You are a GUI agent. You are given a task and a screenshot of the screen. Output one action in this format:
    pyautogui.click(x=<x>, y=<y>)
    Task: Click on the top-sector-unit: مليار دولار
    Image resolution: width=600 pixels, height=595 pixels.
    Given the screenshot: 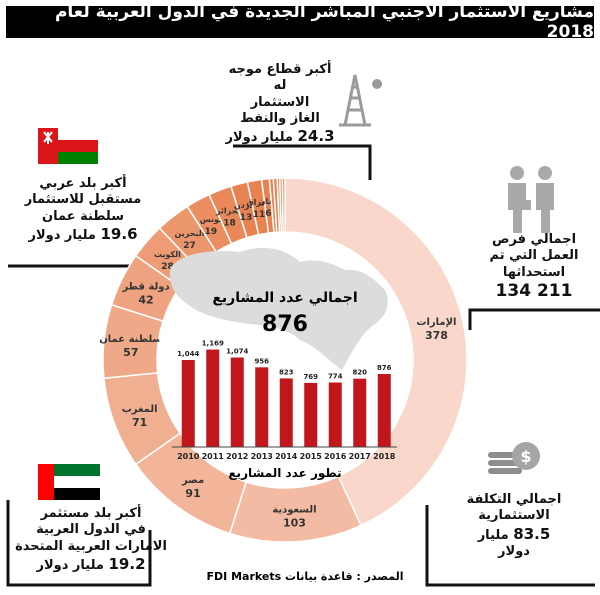 What is the action you would take?
    pyautogui.click(x=259, y=137)
    